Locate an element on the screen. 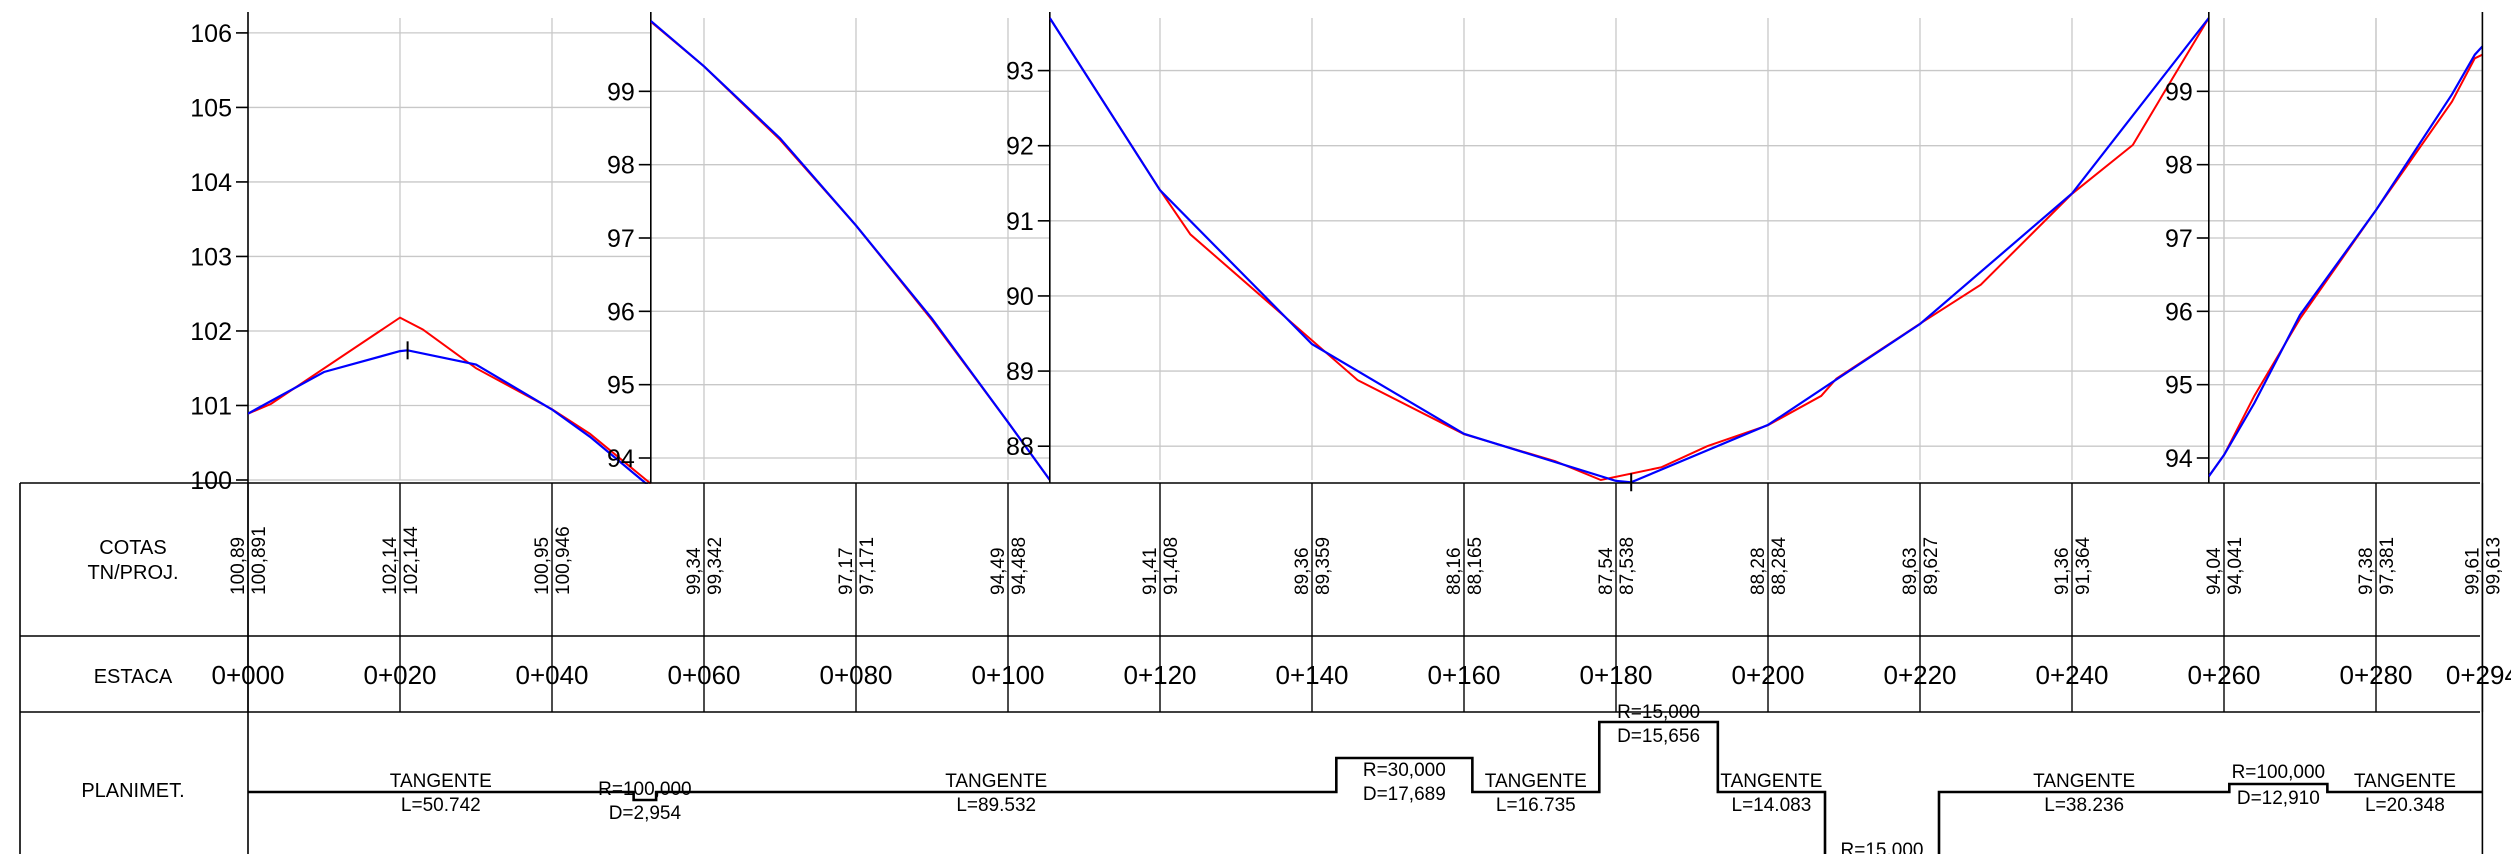 The width and height of the screenshot is (2511, 854). curve-deflection: D=2,954 is located at coordinates (645, 813).